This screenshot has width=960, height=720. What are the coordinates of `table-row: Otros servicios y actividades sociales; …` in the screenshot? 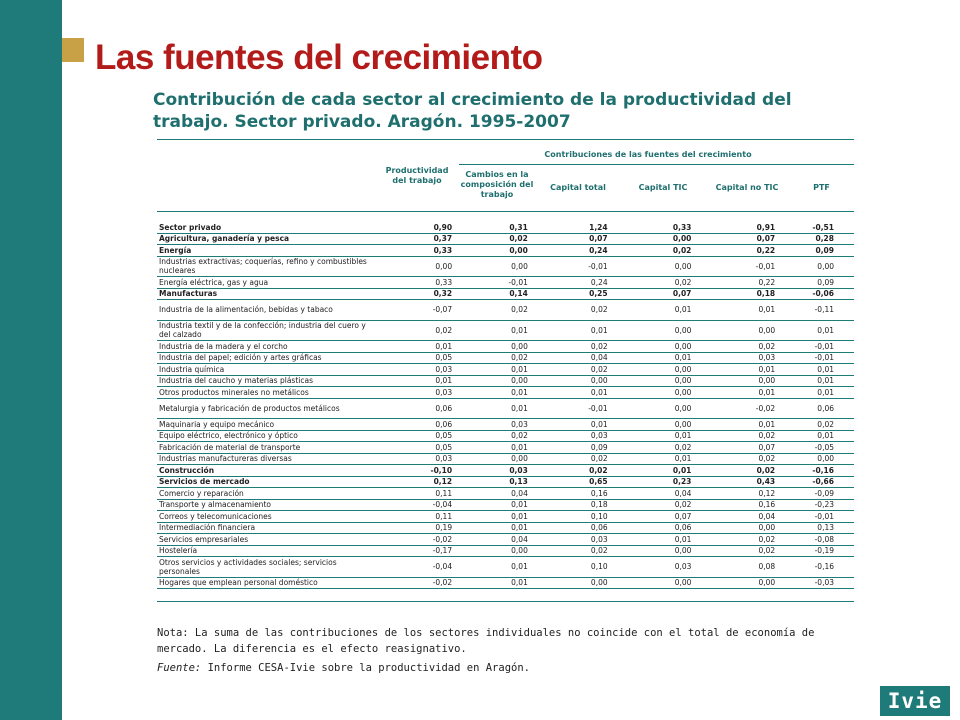 It's located at (505, 567).